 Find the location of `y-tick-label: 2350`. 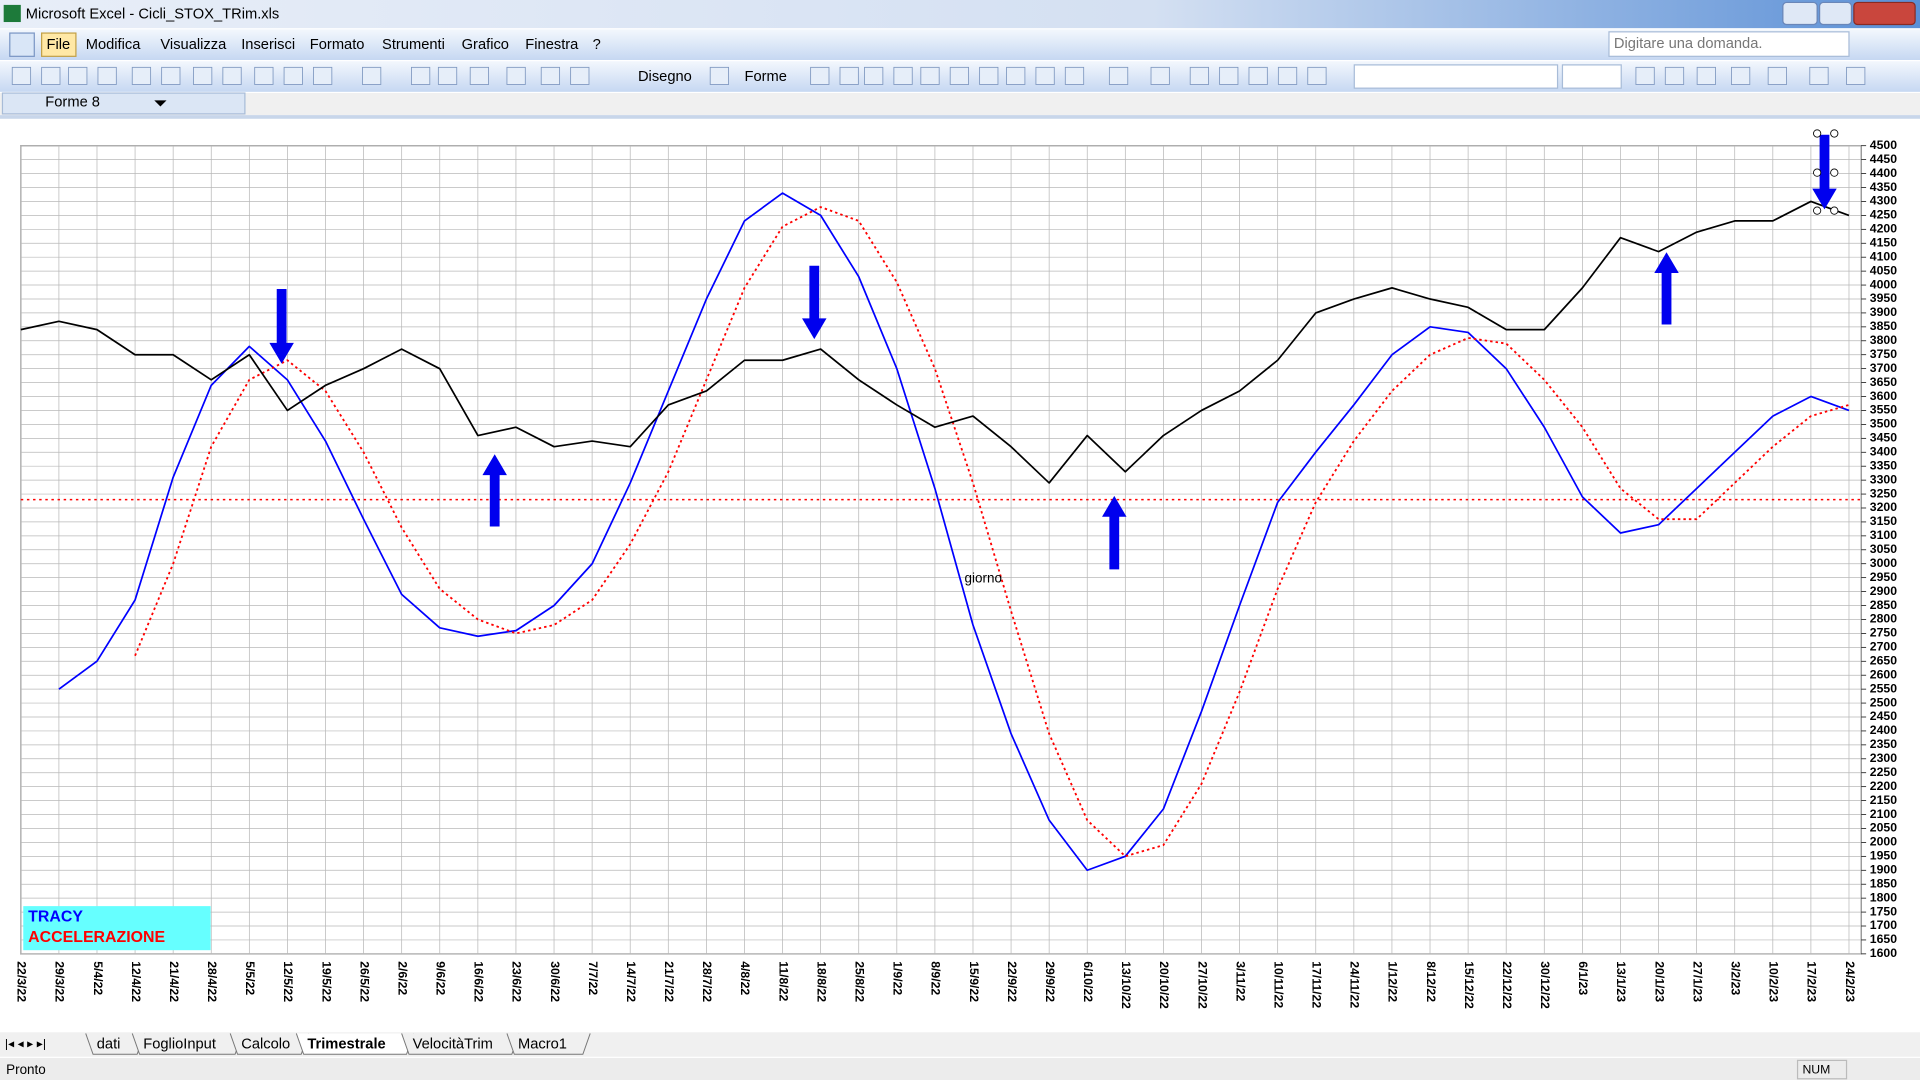

y-tick-label: 2350 is located at coordinates (1883, 744).